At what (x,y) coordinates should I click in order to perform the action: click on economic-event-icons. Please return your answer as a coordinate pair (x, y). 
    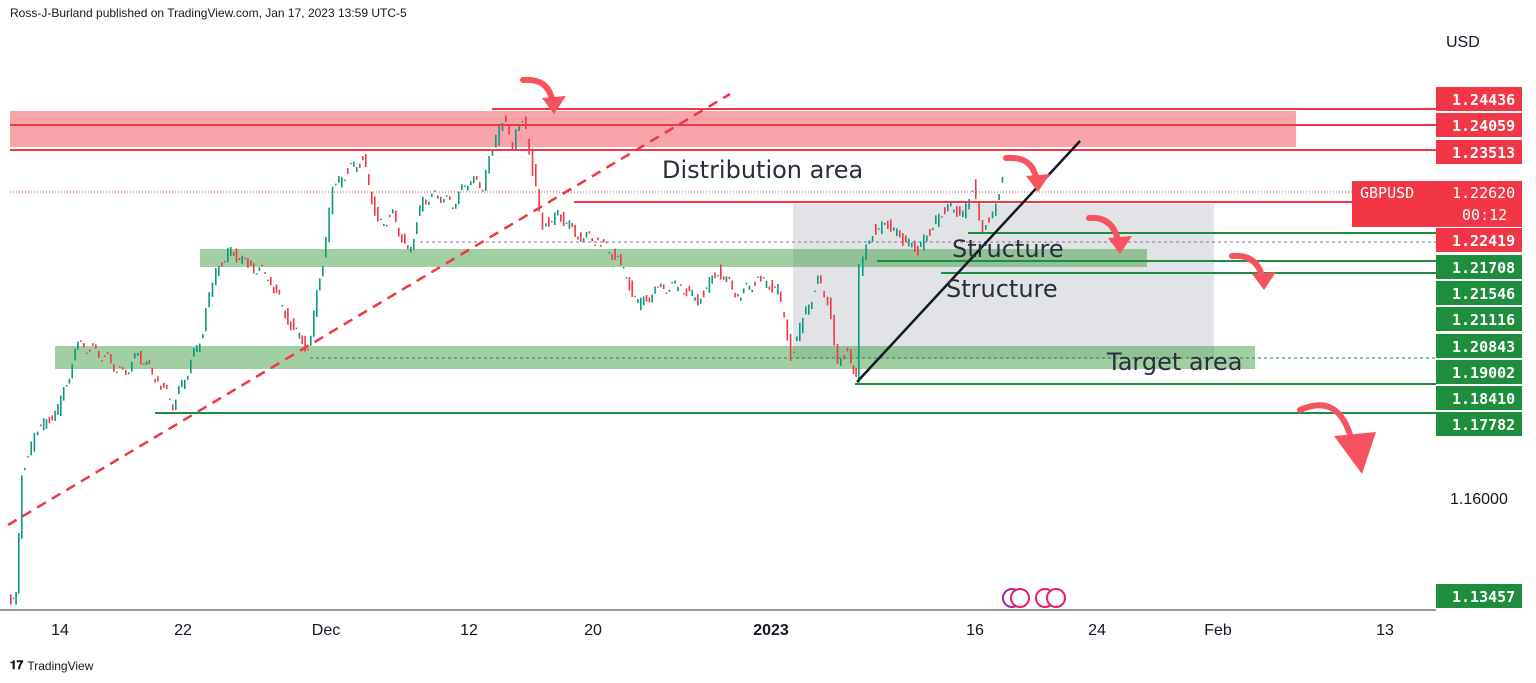
    Looking at the image, I should click on (1034, 598).